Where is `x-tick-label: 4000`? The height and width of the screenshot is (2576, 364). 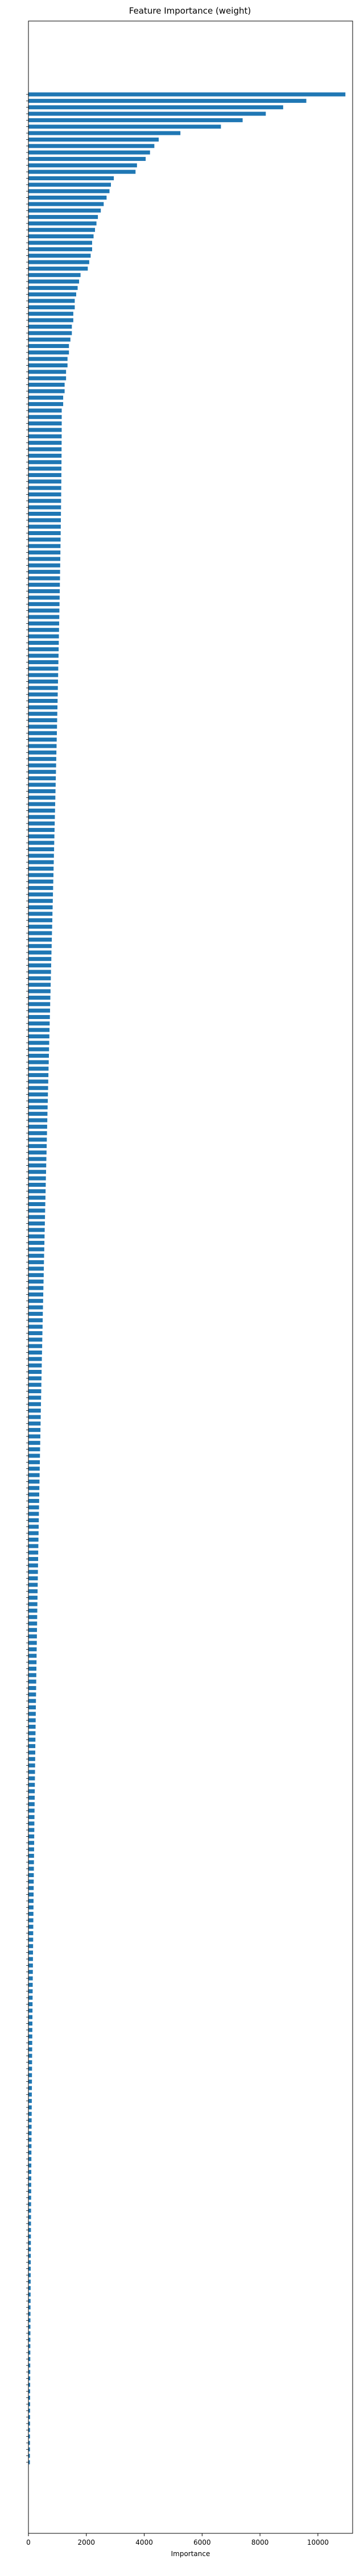 x-tick-label: 4000 is located at coordinates (144, 2542).